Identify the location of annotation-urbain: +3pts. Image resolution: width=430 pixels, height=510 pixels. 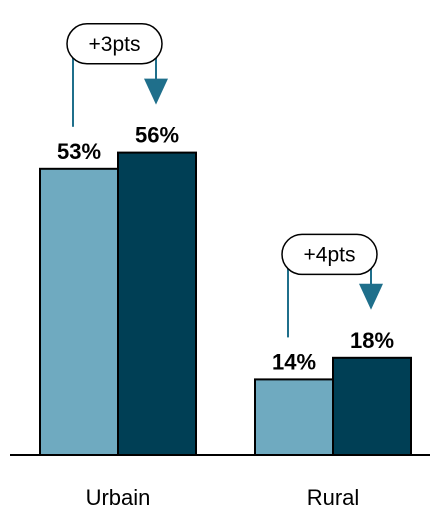
(117, 75).